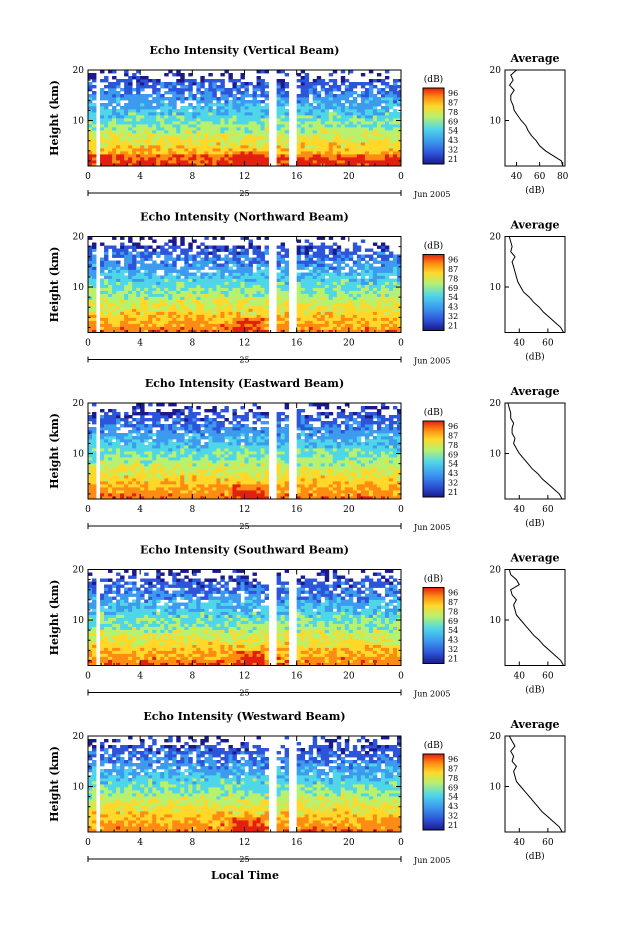 Image resolution: width=619 pixels, height=929 pixels. I want to click on colorbar-tick-label: 78, so click(453, 278).